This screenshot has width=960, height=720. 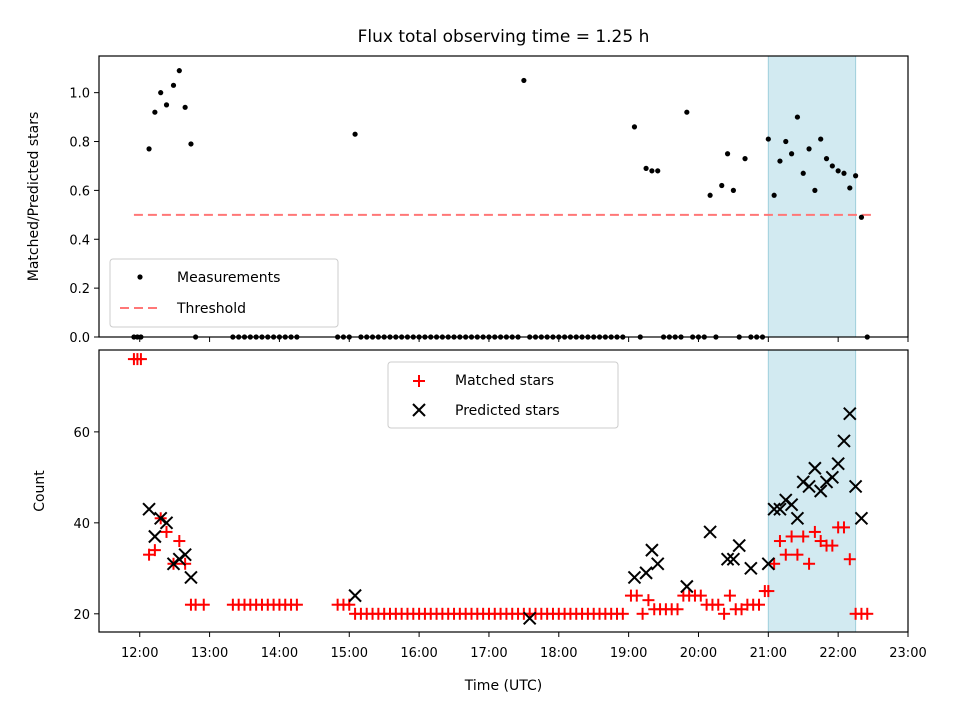 What do you see at coordinates (349, 653) in the screenshot?
I see `x-tick-label: 15:00` at bounding box center [349, 653].